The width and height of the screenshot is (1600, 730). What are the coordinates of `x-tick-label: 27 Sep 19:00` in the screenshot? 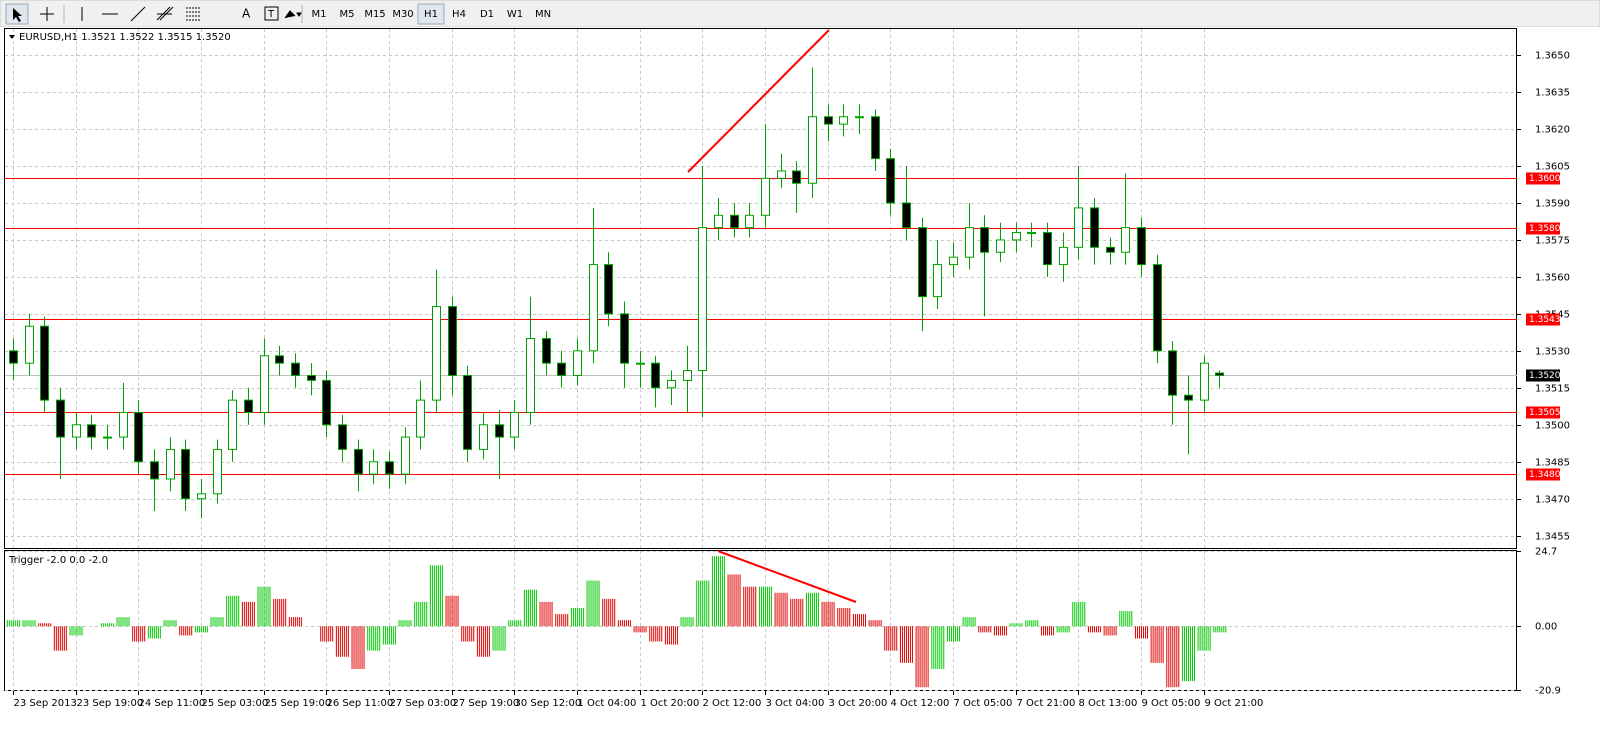 It's located at (486, 703).